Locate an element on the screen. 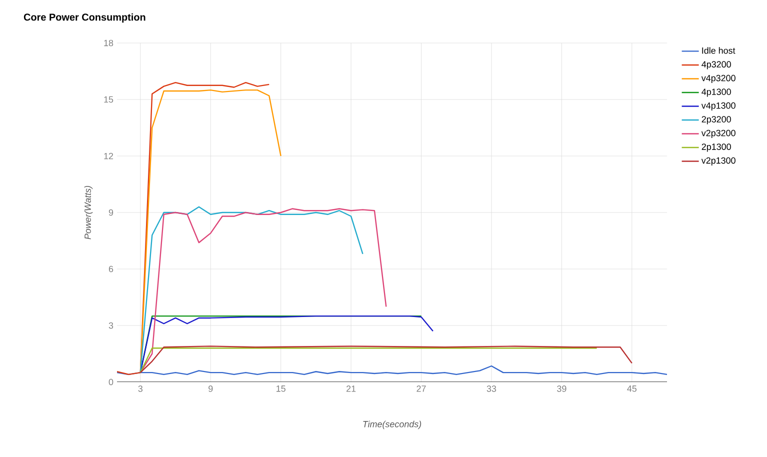  y-tick-label: 6 is located at coordinates (111, 269).